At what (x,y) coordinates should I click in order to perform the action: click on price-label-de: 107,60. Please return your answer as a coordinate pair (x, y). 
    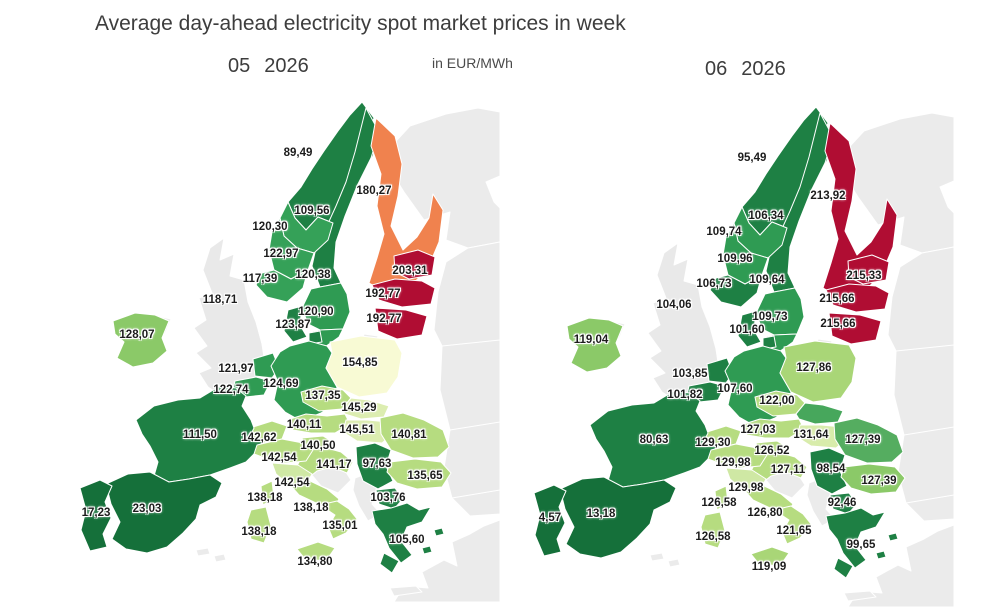
    Looking at the image, I should click on (735, 389).